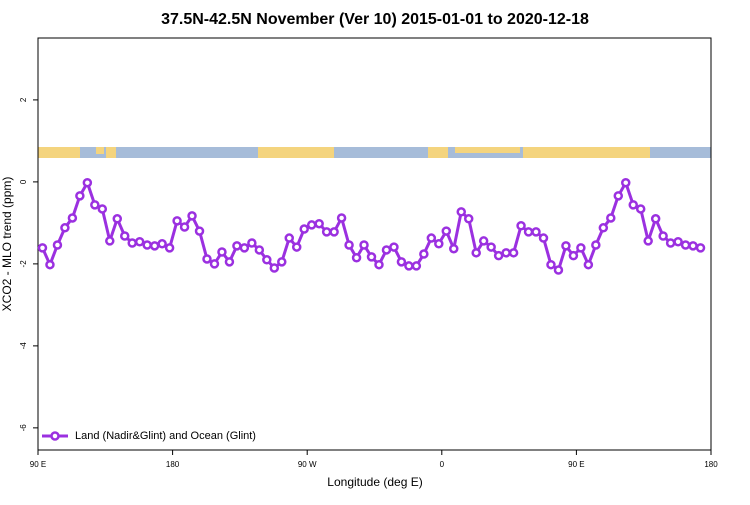 The height and width of the screenshot is (505, 750). I want to click on y-axis-label: XCO2 - MLO trend (ppm), so click(7, 244).